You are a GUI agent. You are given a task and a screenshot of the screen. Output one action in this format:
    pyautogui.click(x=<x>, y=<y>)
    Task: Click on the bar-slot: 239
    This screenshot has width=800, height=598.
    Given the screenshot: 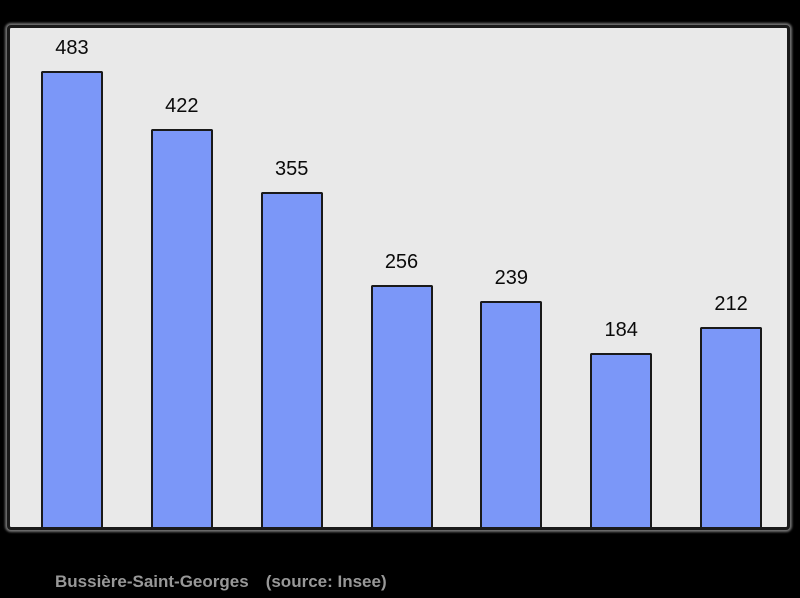 What is the action you would take?
    pyautogui.click(x=511, y=277)
    